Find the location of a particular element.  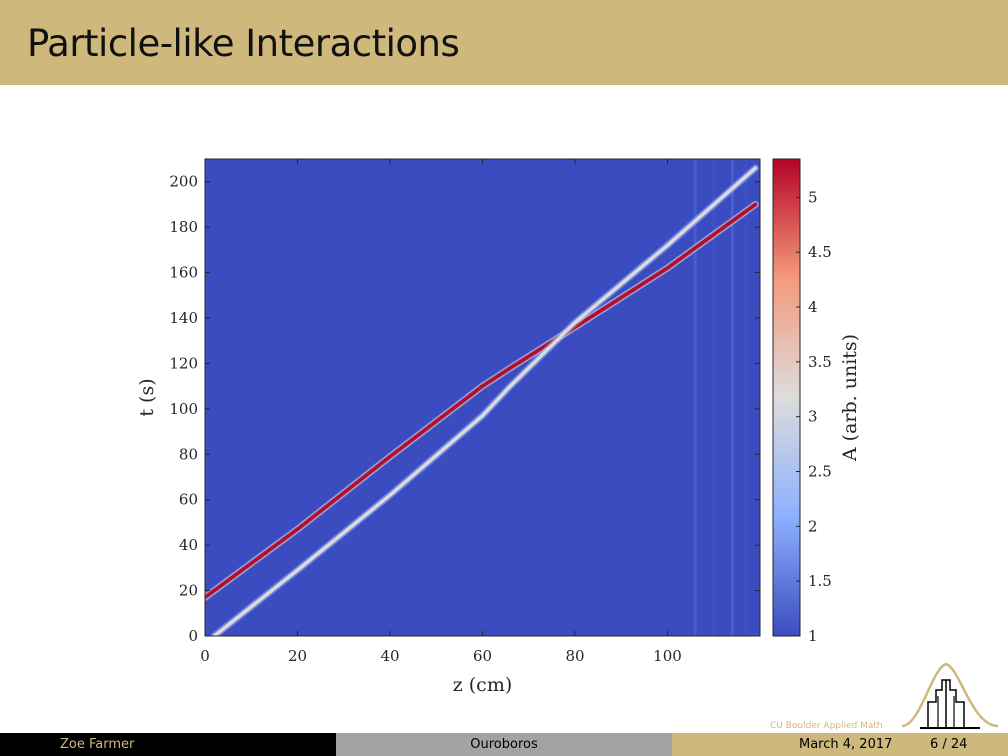

background-texture is located at coordinates (720, 397).